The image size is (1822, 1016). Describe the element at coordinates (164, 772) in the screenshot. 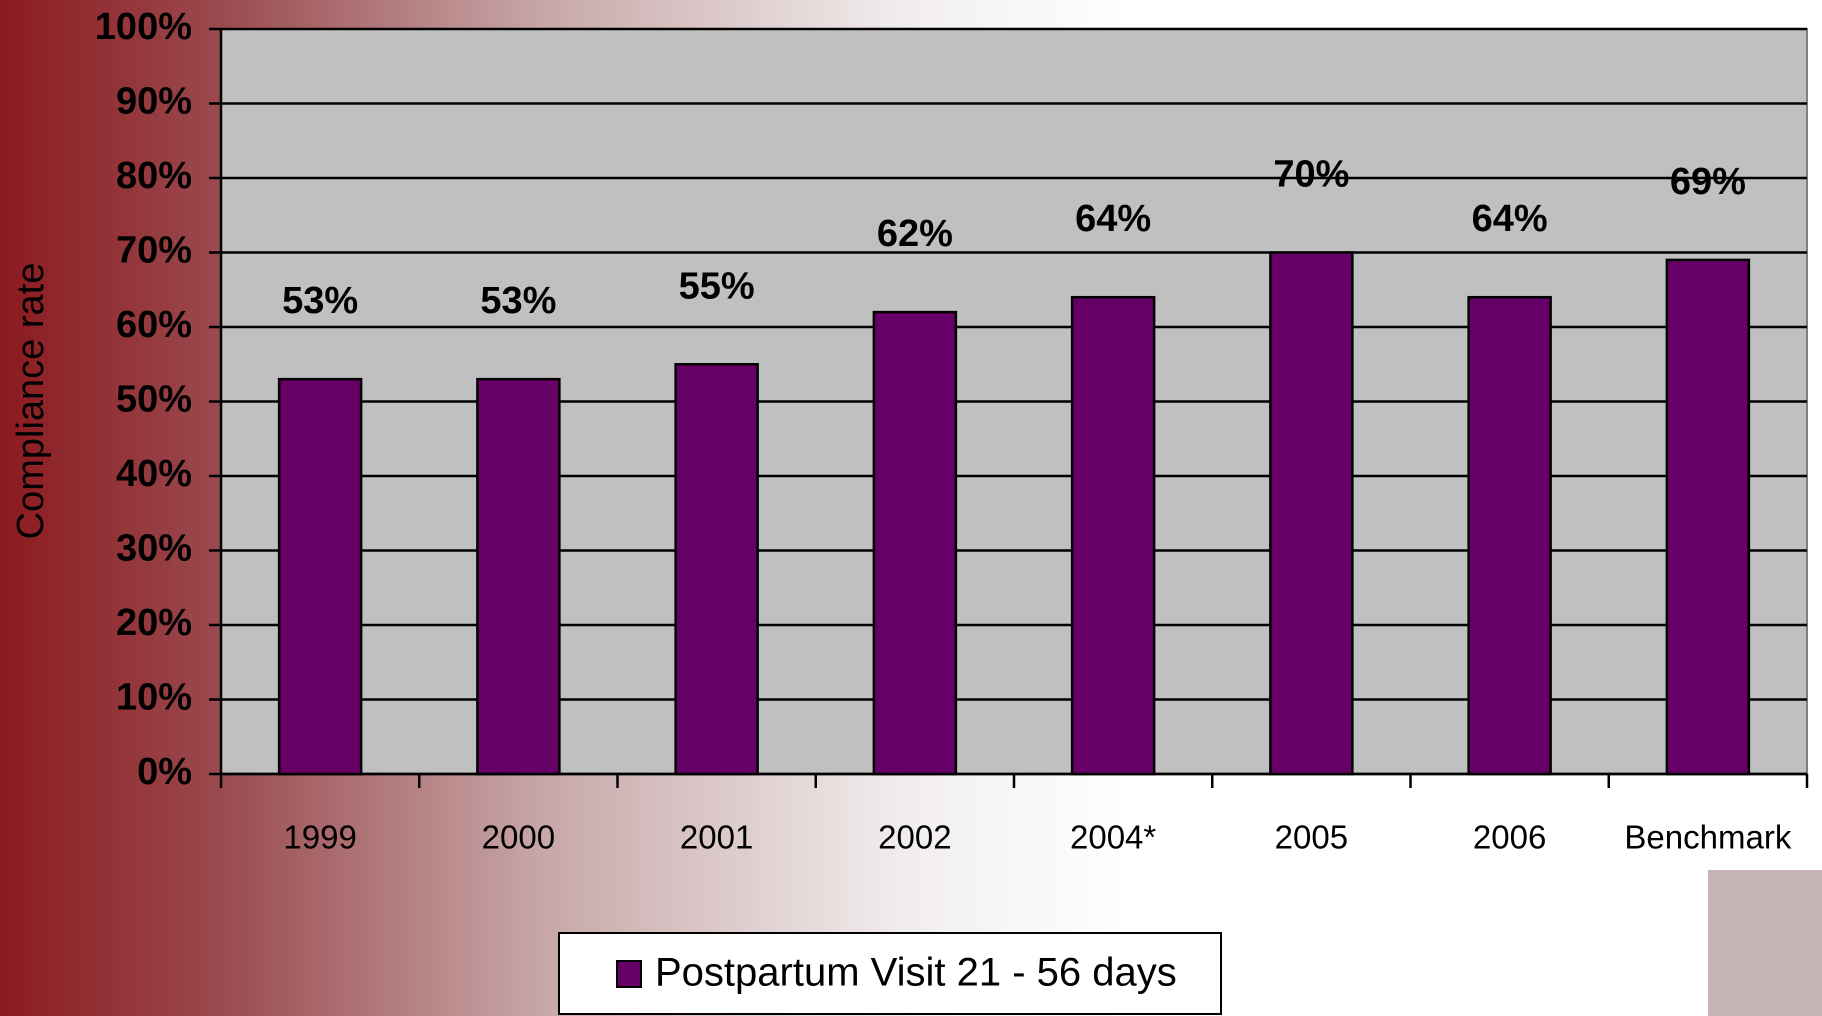

I see `y-tick-label: 0%` at that location.